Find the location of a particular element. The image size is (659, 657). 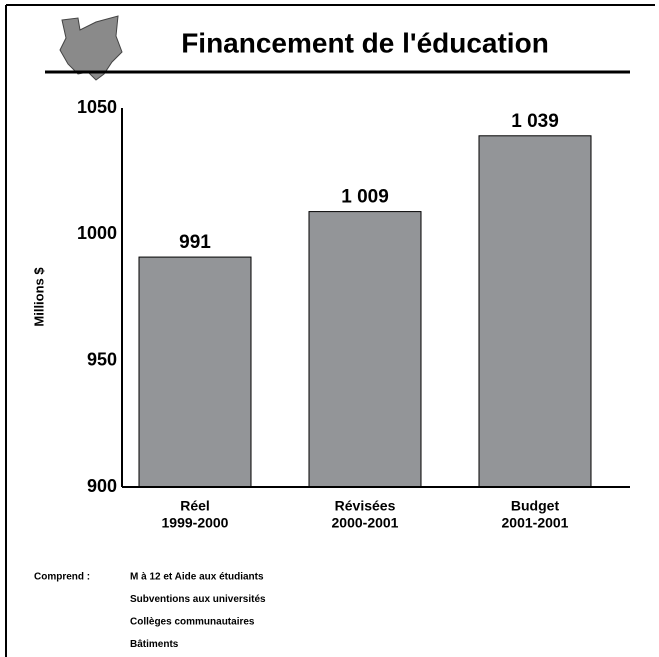

y-tick-label: 950 is located at coordinates (102, 359).